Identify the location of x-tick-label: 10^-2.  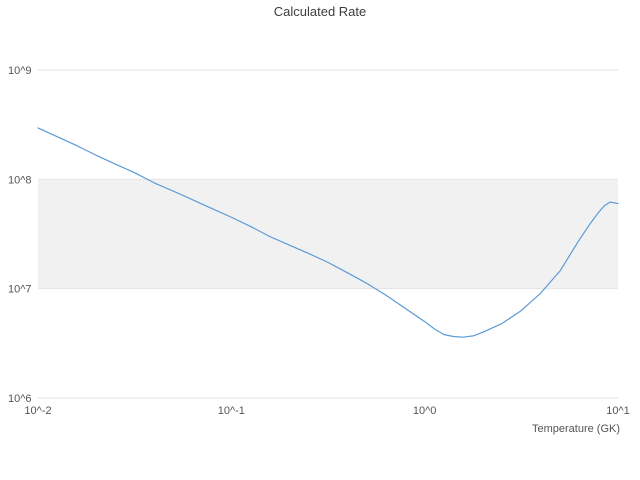
(37, 411).